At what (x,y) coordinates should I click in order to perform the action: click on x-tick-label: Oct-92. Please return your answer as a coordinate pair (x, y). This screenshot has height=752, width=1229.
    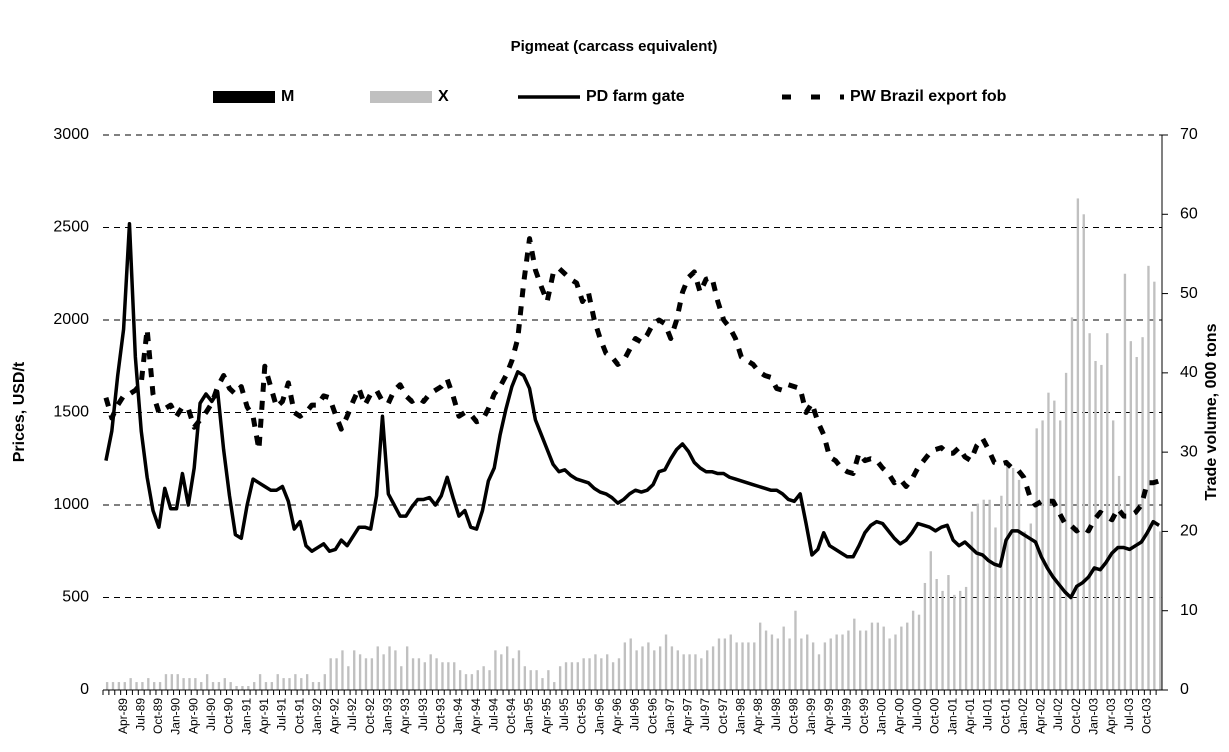
    Looking at the image, I should click on (370, 716).